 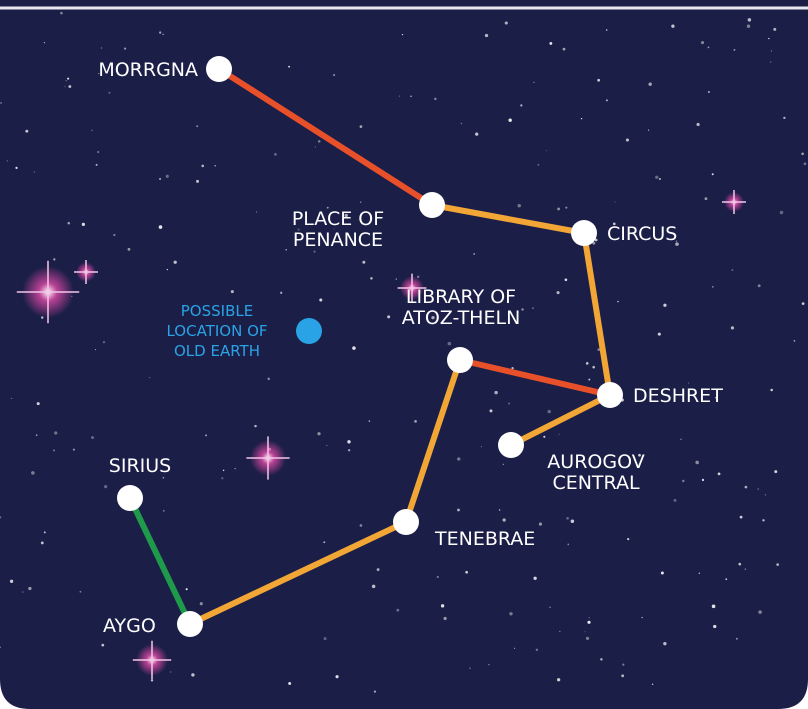 I want to click on system-label: SIRIUS, so click(x=140, y=466).